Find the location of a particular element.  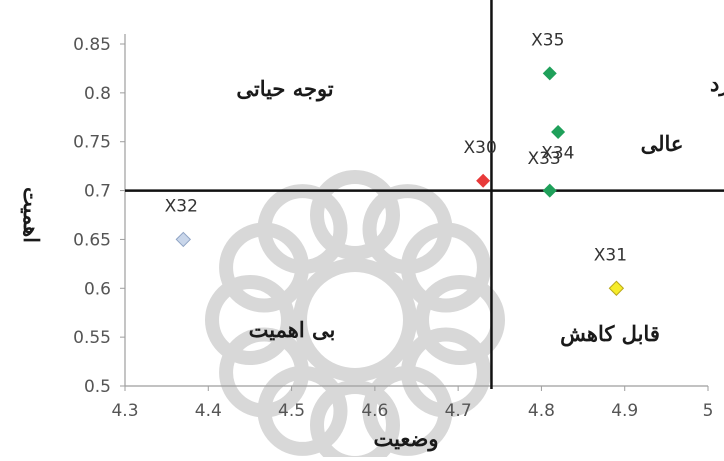

x-axis-ticks: 4.3 4.4 4.5 4.6 4.7 4.8 4.9 5 is located at coordinates (412, 403).